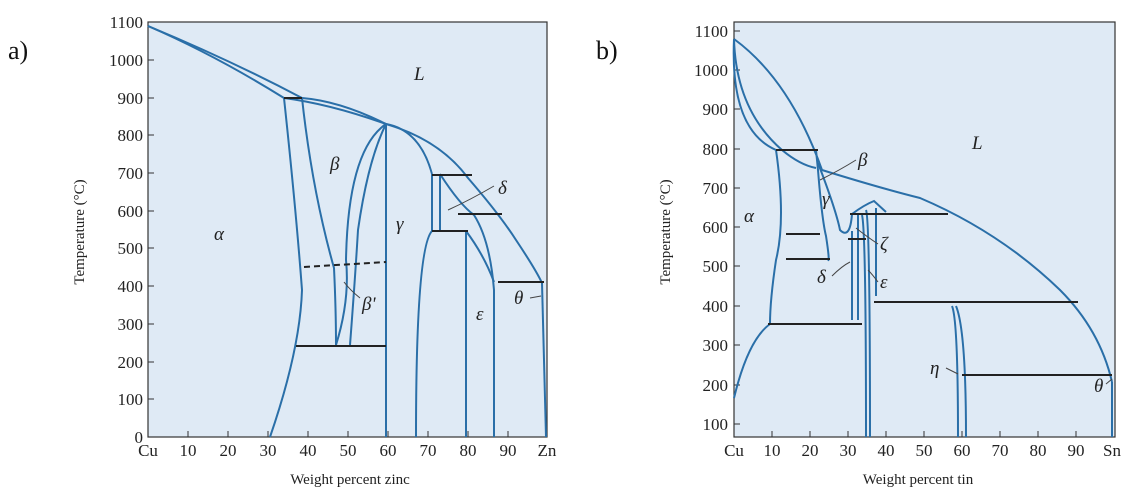 The width and height of the screenshot is (1132, 491). Describe the element at coordinates (518, 298) in the screenshot. I see `a-phase-theta: θ` at that location.